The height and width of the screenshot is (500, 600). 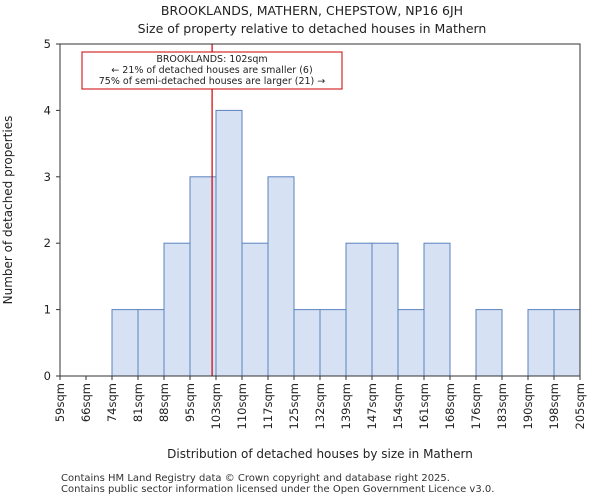 What do you see at coordinates (567, 343) in the screenshot?
I see `bar-198sqm` at bounding box center [567, 343].